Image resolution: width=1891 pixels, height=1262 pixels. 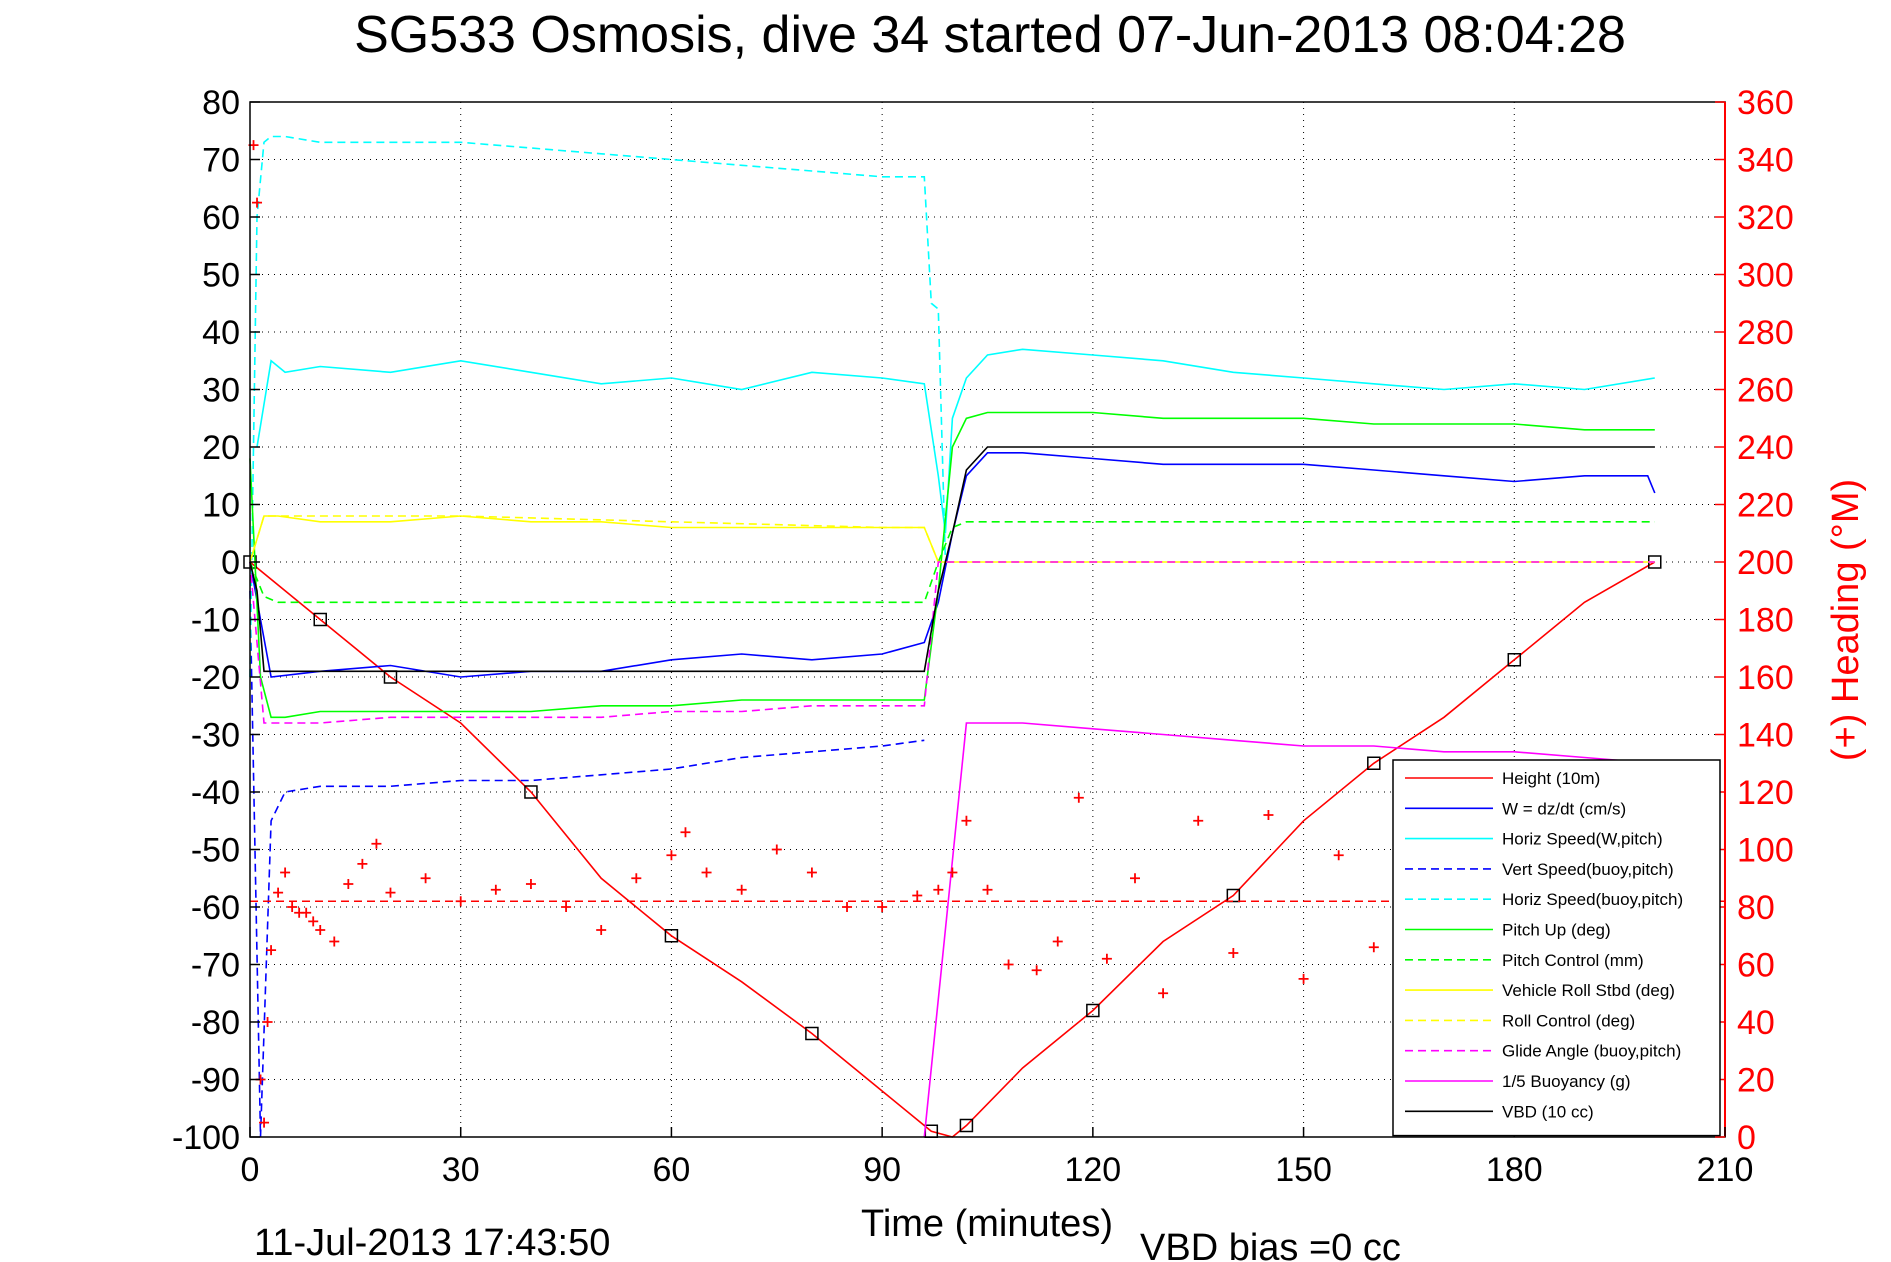 I want to click on legend-label: Roll Control (deg), so click(x=1568, y=1020).